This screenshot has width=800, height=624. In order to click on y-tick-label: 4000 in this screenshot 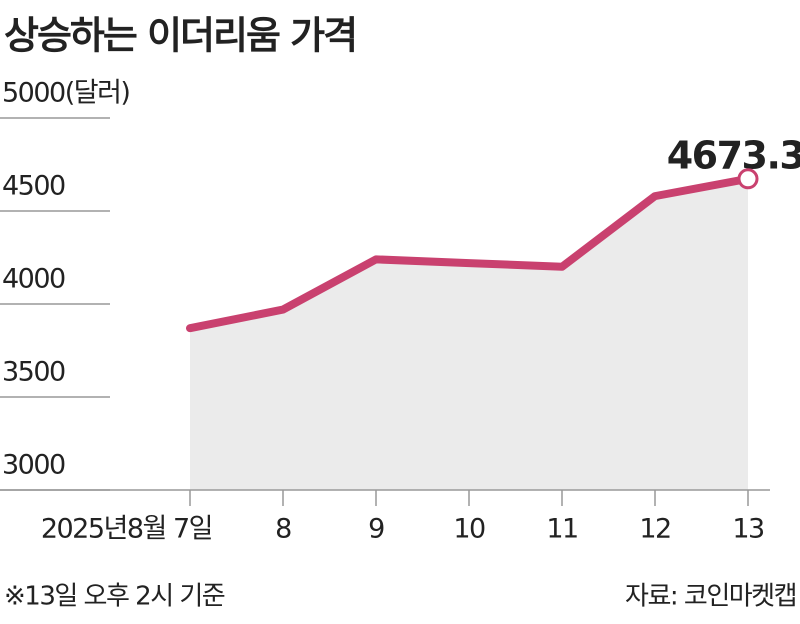, I will do `click(33, 279)`.